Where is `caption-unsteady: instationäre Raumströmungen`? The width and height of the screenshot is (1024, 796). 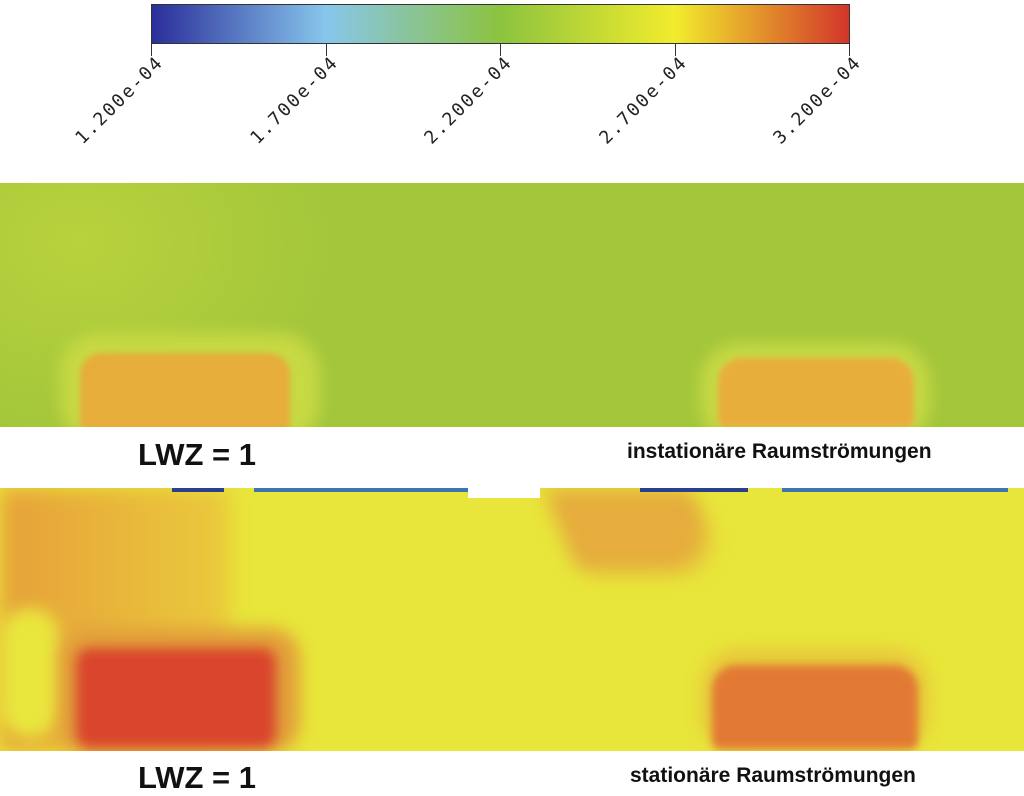 caption-unsteady: instationäre Raumströmungen is located at coordinates (779, 451).